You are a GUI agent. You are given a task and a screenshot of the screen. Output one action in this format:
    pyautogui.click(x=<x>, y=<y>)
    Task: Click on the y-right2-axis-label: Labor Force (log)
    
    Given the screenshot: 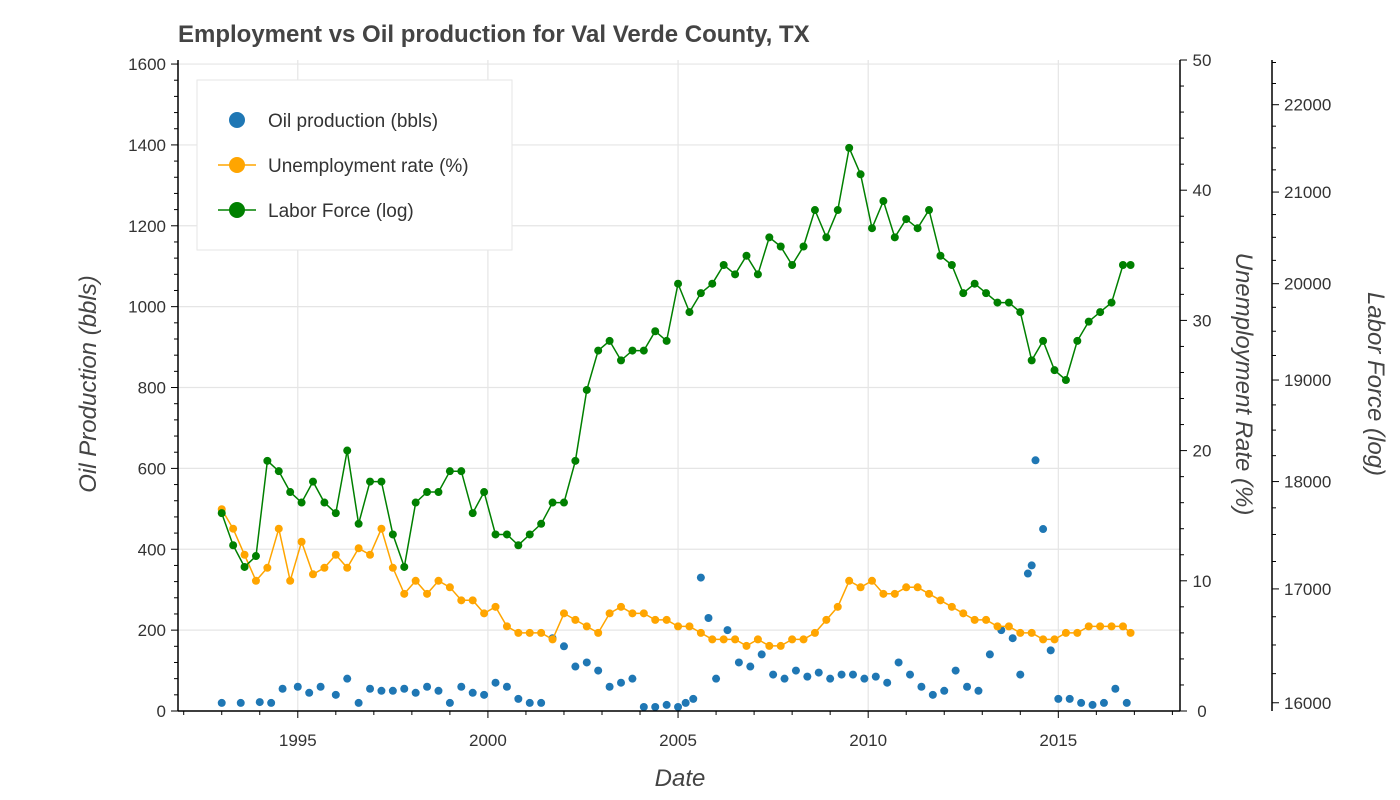 What is the action you would take?
    pyautogui.click(x=1375, y=384)
    